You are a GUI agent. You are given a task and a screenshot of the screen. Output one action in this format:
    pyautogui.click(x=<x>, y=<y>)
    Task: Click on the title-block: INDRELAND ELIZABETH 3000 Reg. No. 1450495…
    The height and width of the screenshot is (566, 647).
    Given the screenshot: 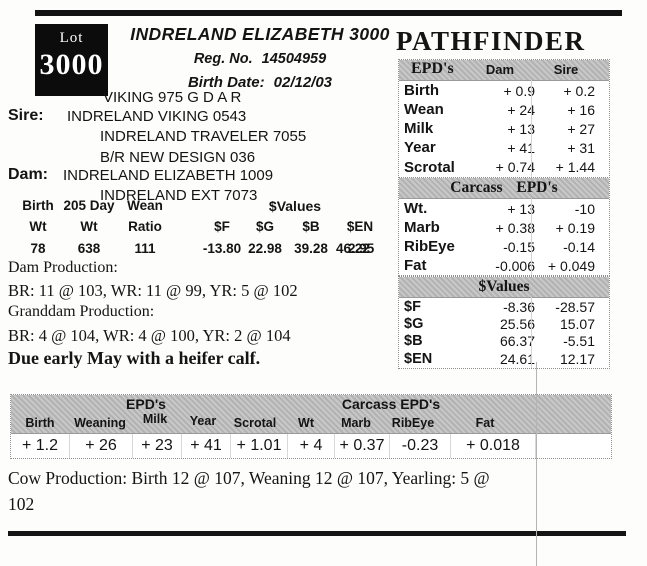 What is the action you would take?
    pyautogui.click(x=260, y=57)
    